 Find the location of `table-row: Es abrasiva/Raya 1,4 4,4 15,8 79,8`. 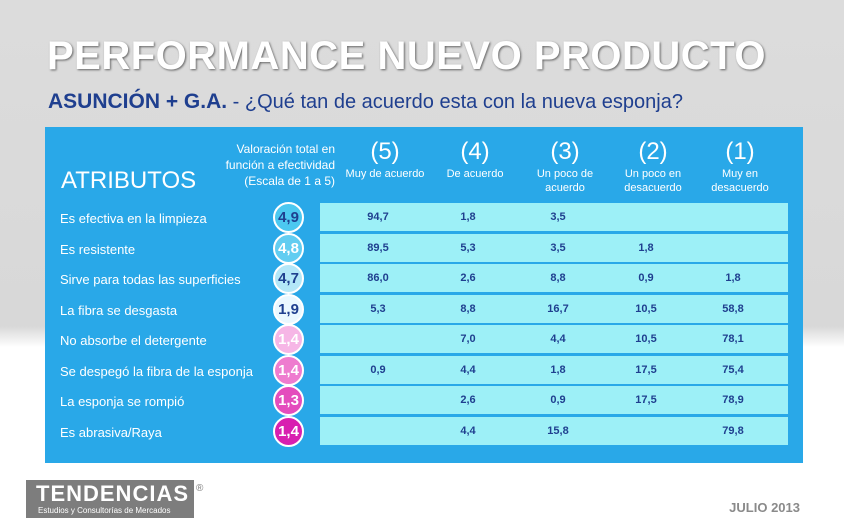

table-row: Es abrasiva/Raya 1,4 4,4 15,8 79,8 is located at coordinates (424, 431).